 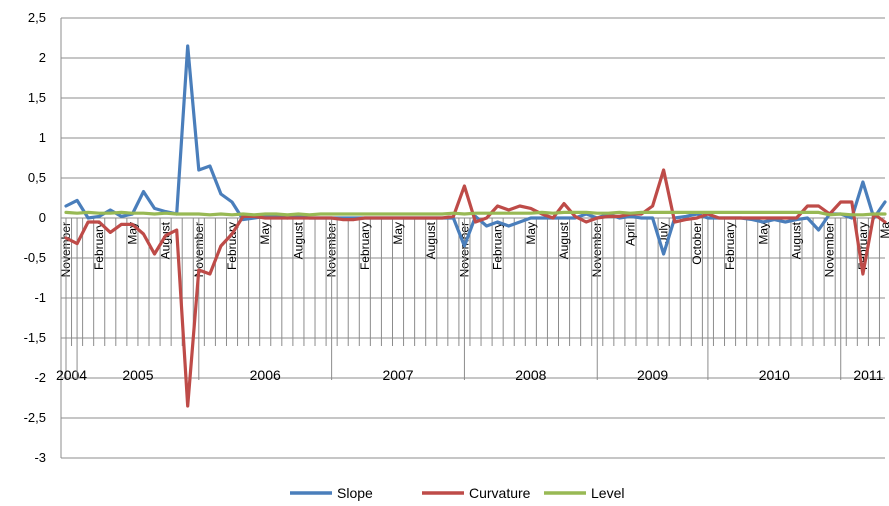 I want to click on x-year-label: 2008, so click(x=530, y=375).